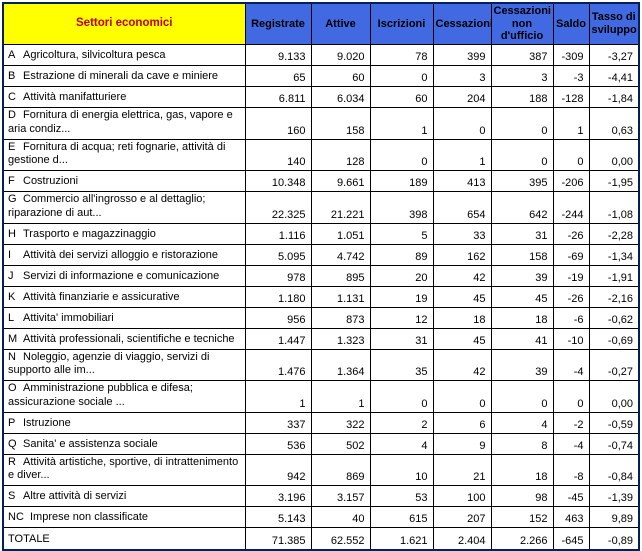  Describe the element at coordinates (89, 517) in the screenshot. I see `sector-name: Imprese non classificate` at that location.